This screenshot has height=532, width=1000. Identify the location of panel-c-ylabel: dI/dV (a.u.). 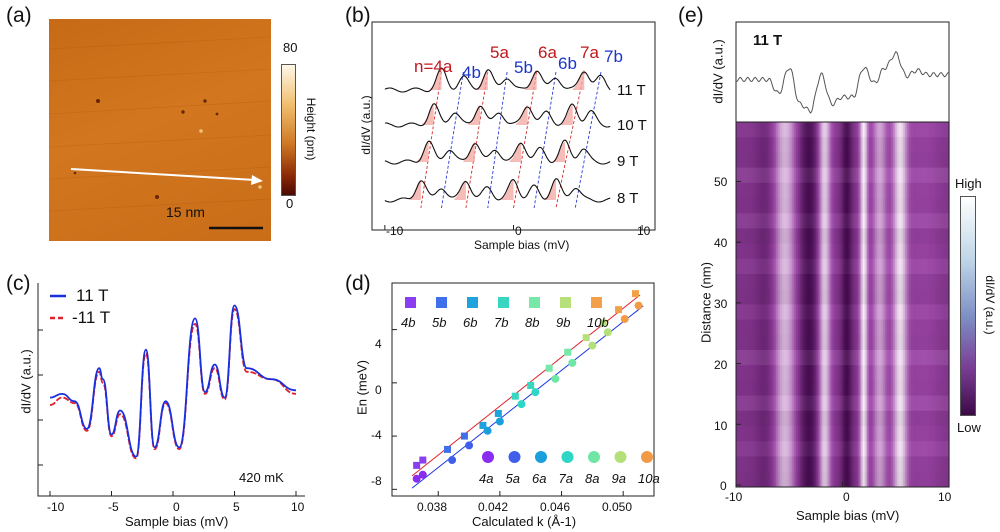
(26, 381).